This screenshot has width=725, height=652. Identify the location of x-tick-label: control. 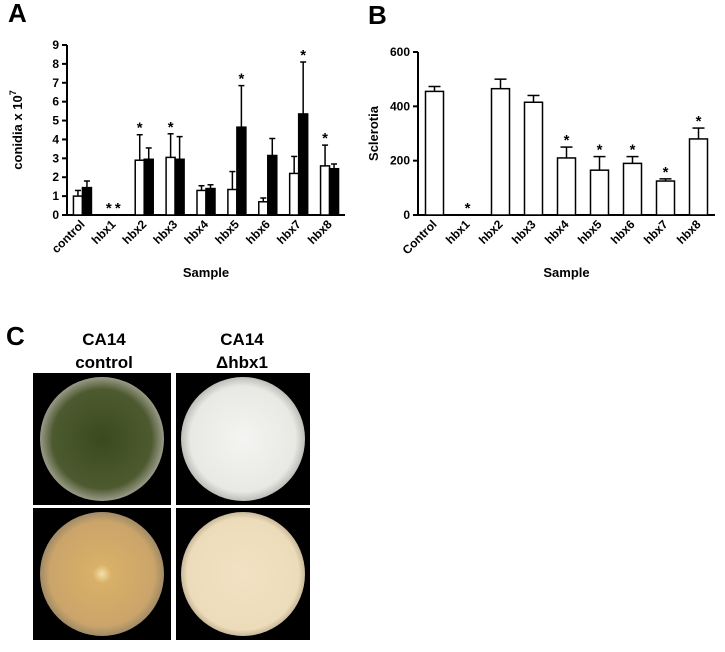
(68, 236).